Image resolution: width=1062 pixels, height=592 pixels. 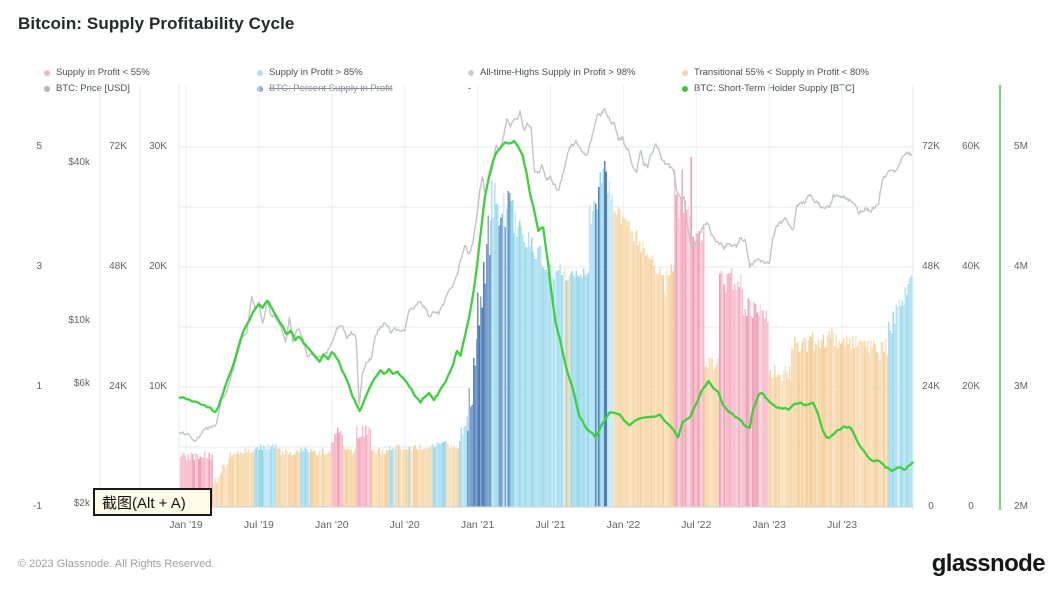 What do you see at coordinates (258, 525) in the screenshot?
I see `x-axis-tick: Jul '19` at bounding box center [258, 525].